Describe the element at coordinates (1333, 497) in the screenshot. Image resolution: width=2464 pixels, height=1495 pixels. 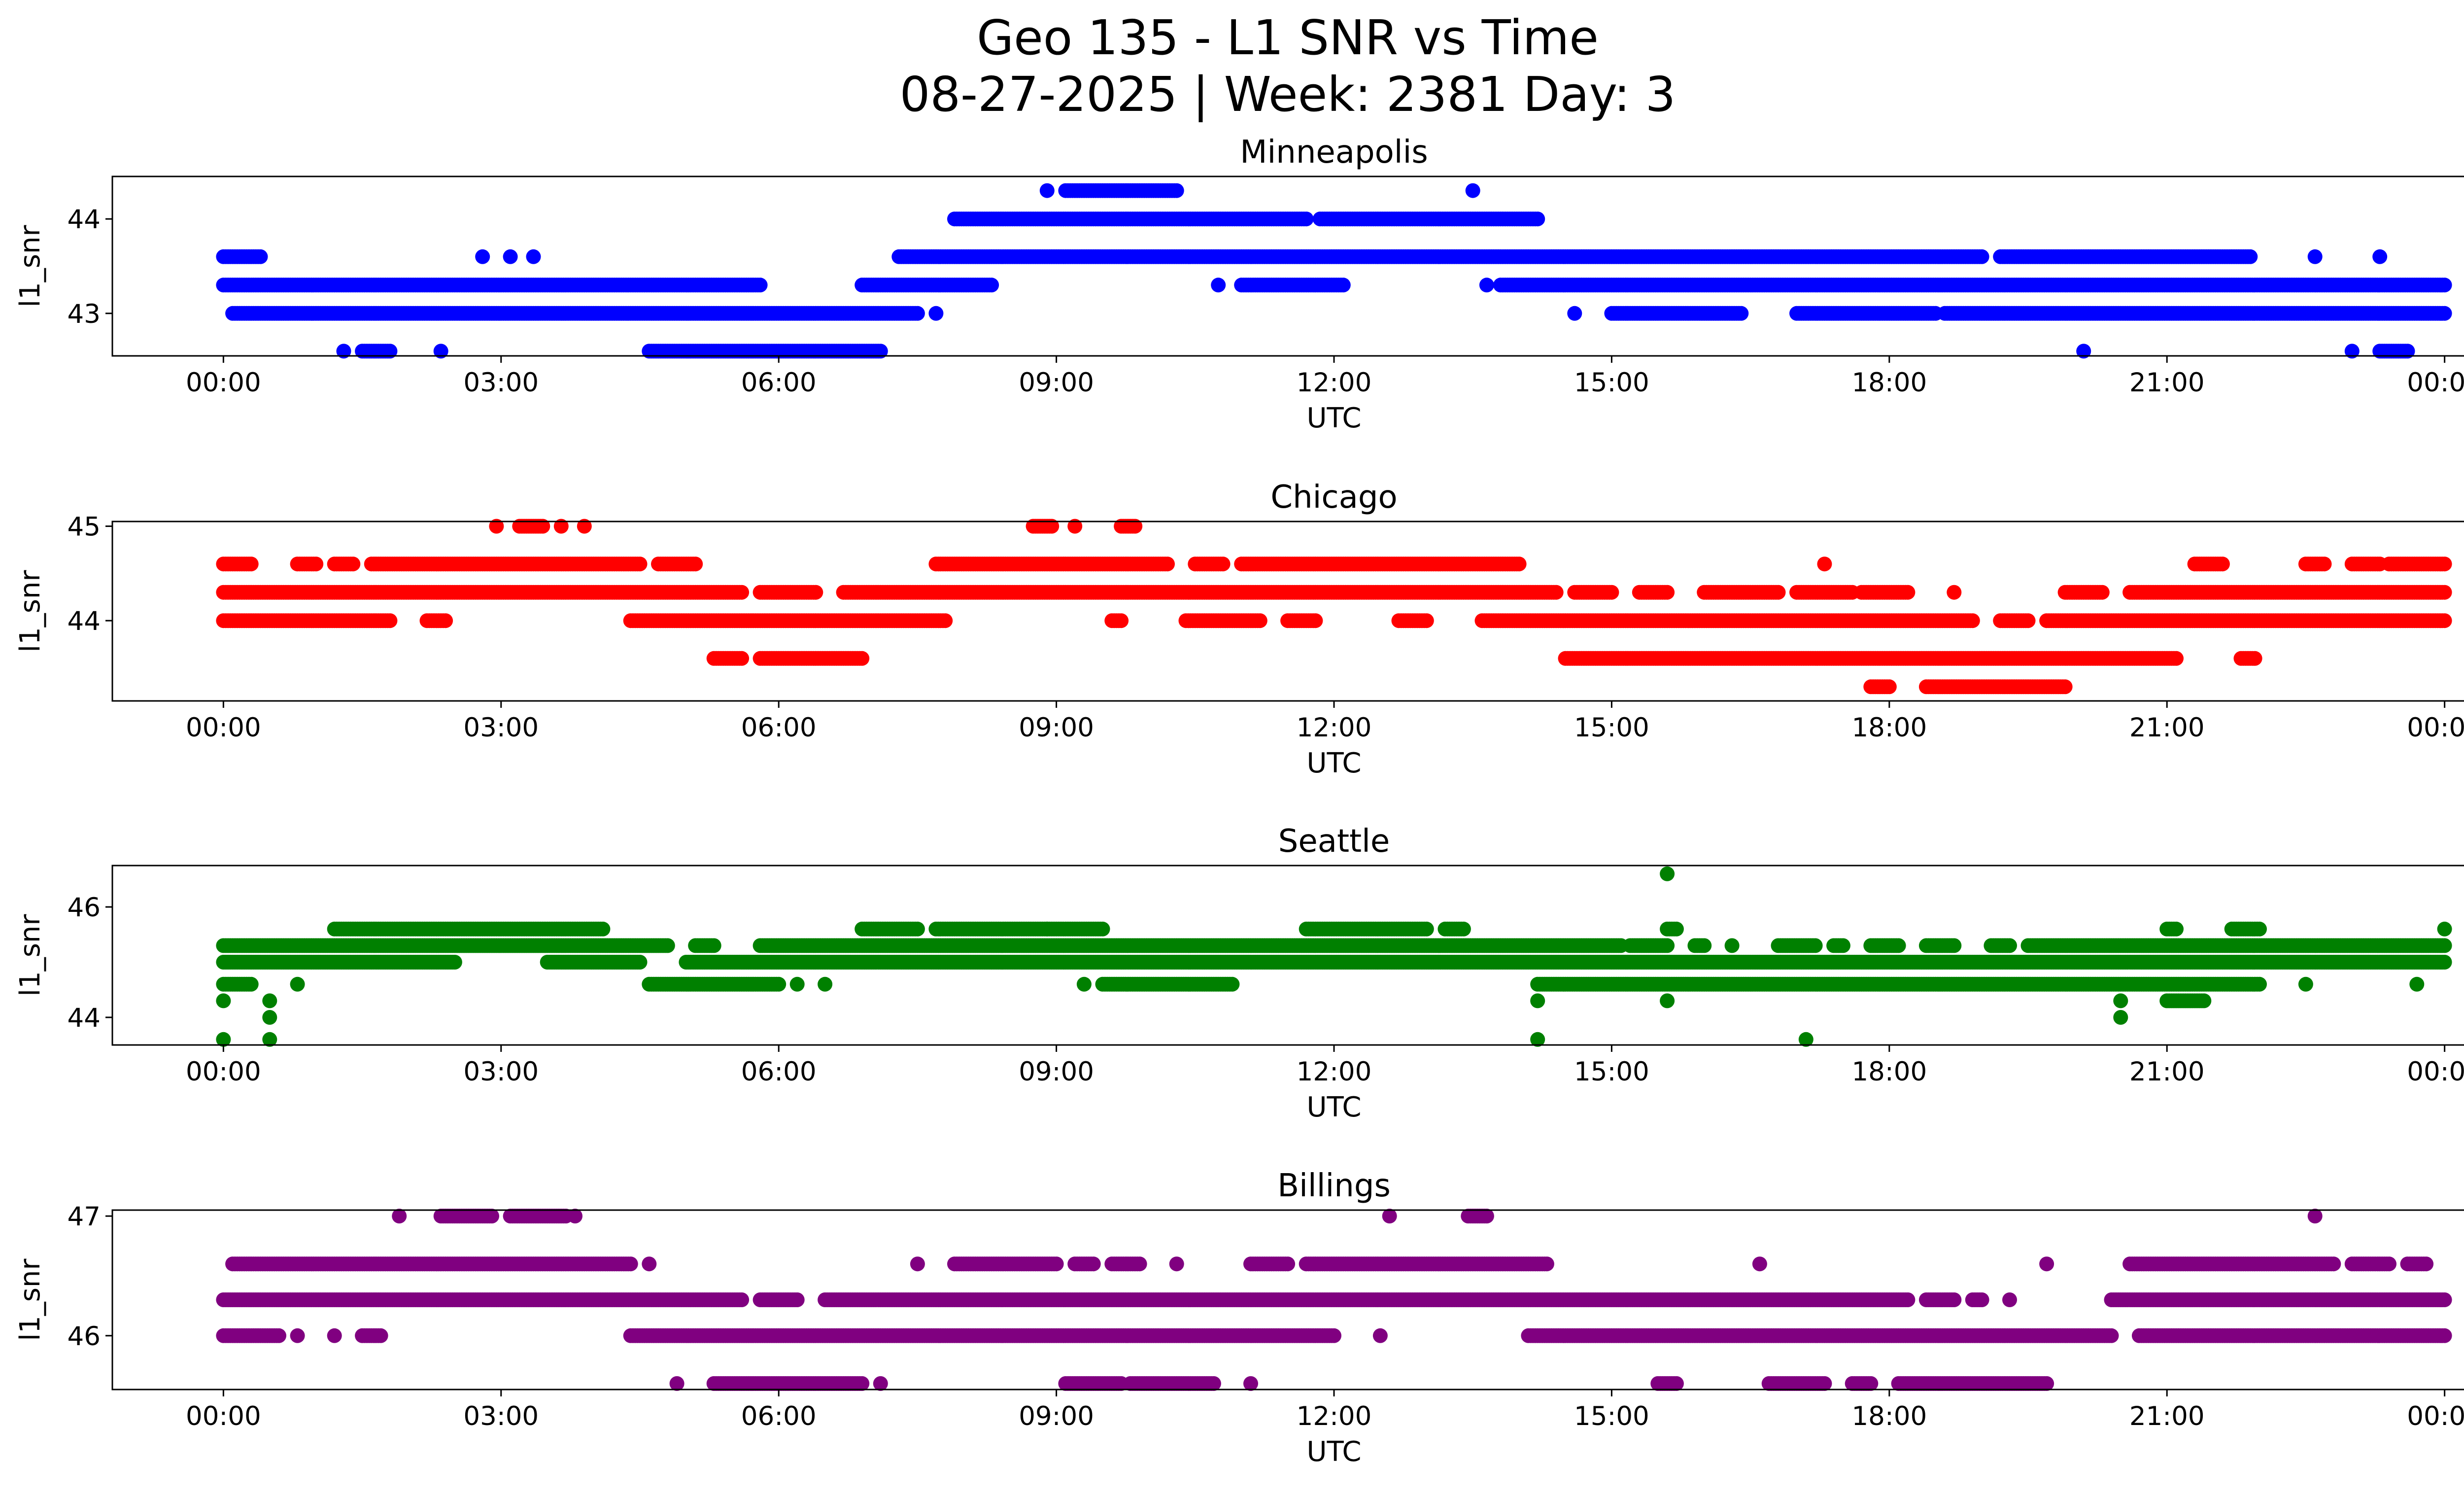
I see `panel-title: Chicago` at that location.